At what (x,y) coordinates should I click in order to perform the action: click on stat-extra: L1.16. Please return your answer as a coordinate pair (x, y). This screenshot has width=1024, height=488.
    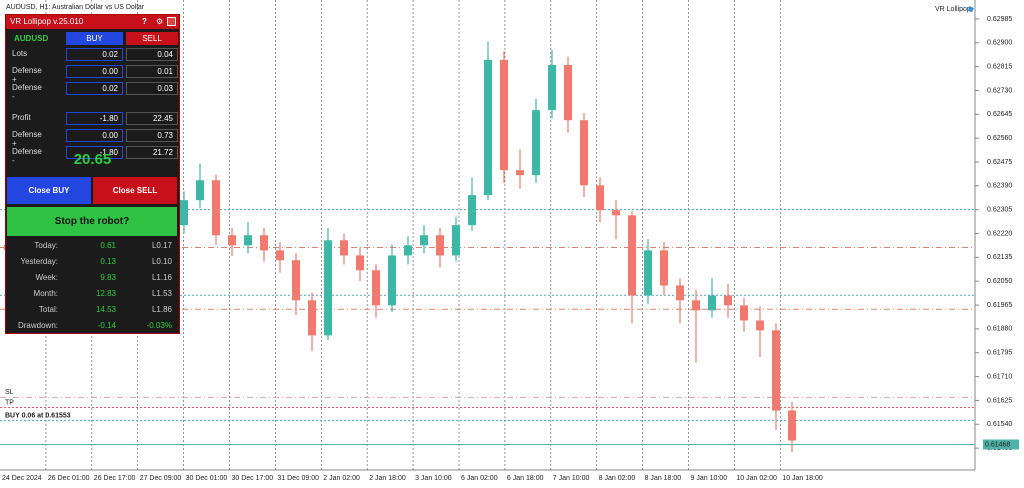
    Looking at the image, I should click on (161, 277).